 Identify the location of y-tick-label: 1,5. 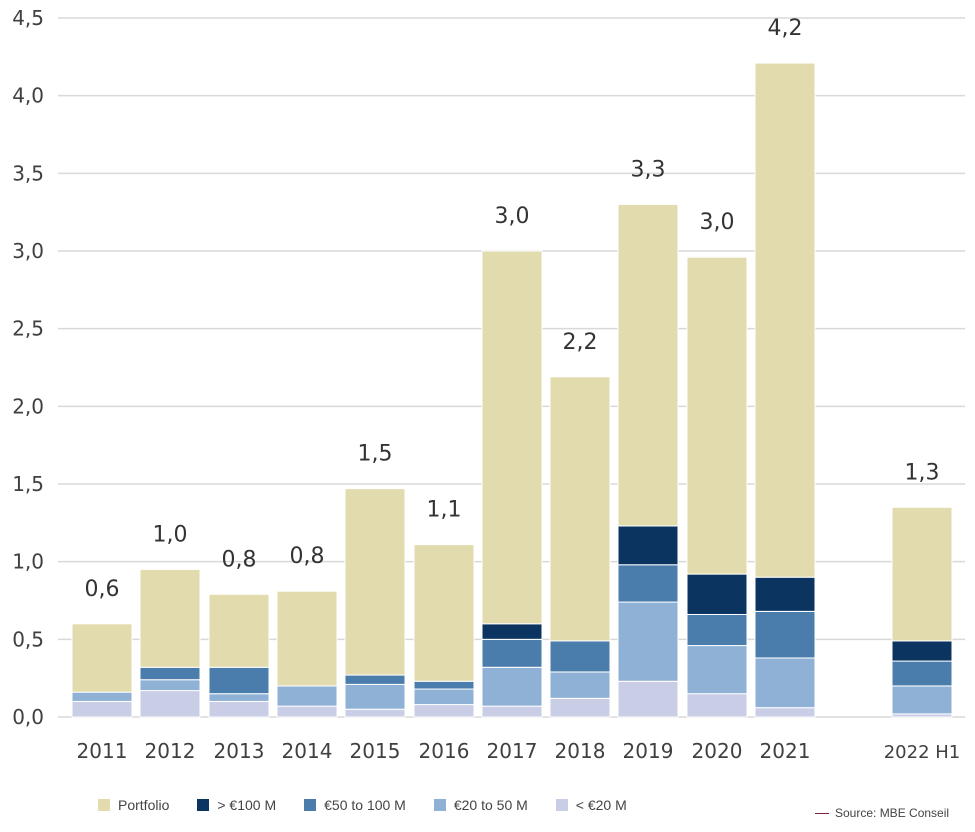
(28, 484).